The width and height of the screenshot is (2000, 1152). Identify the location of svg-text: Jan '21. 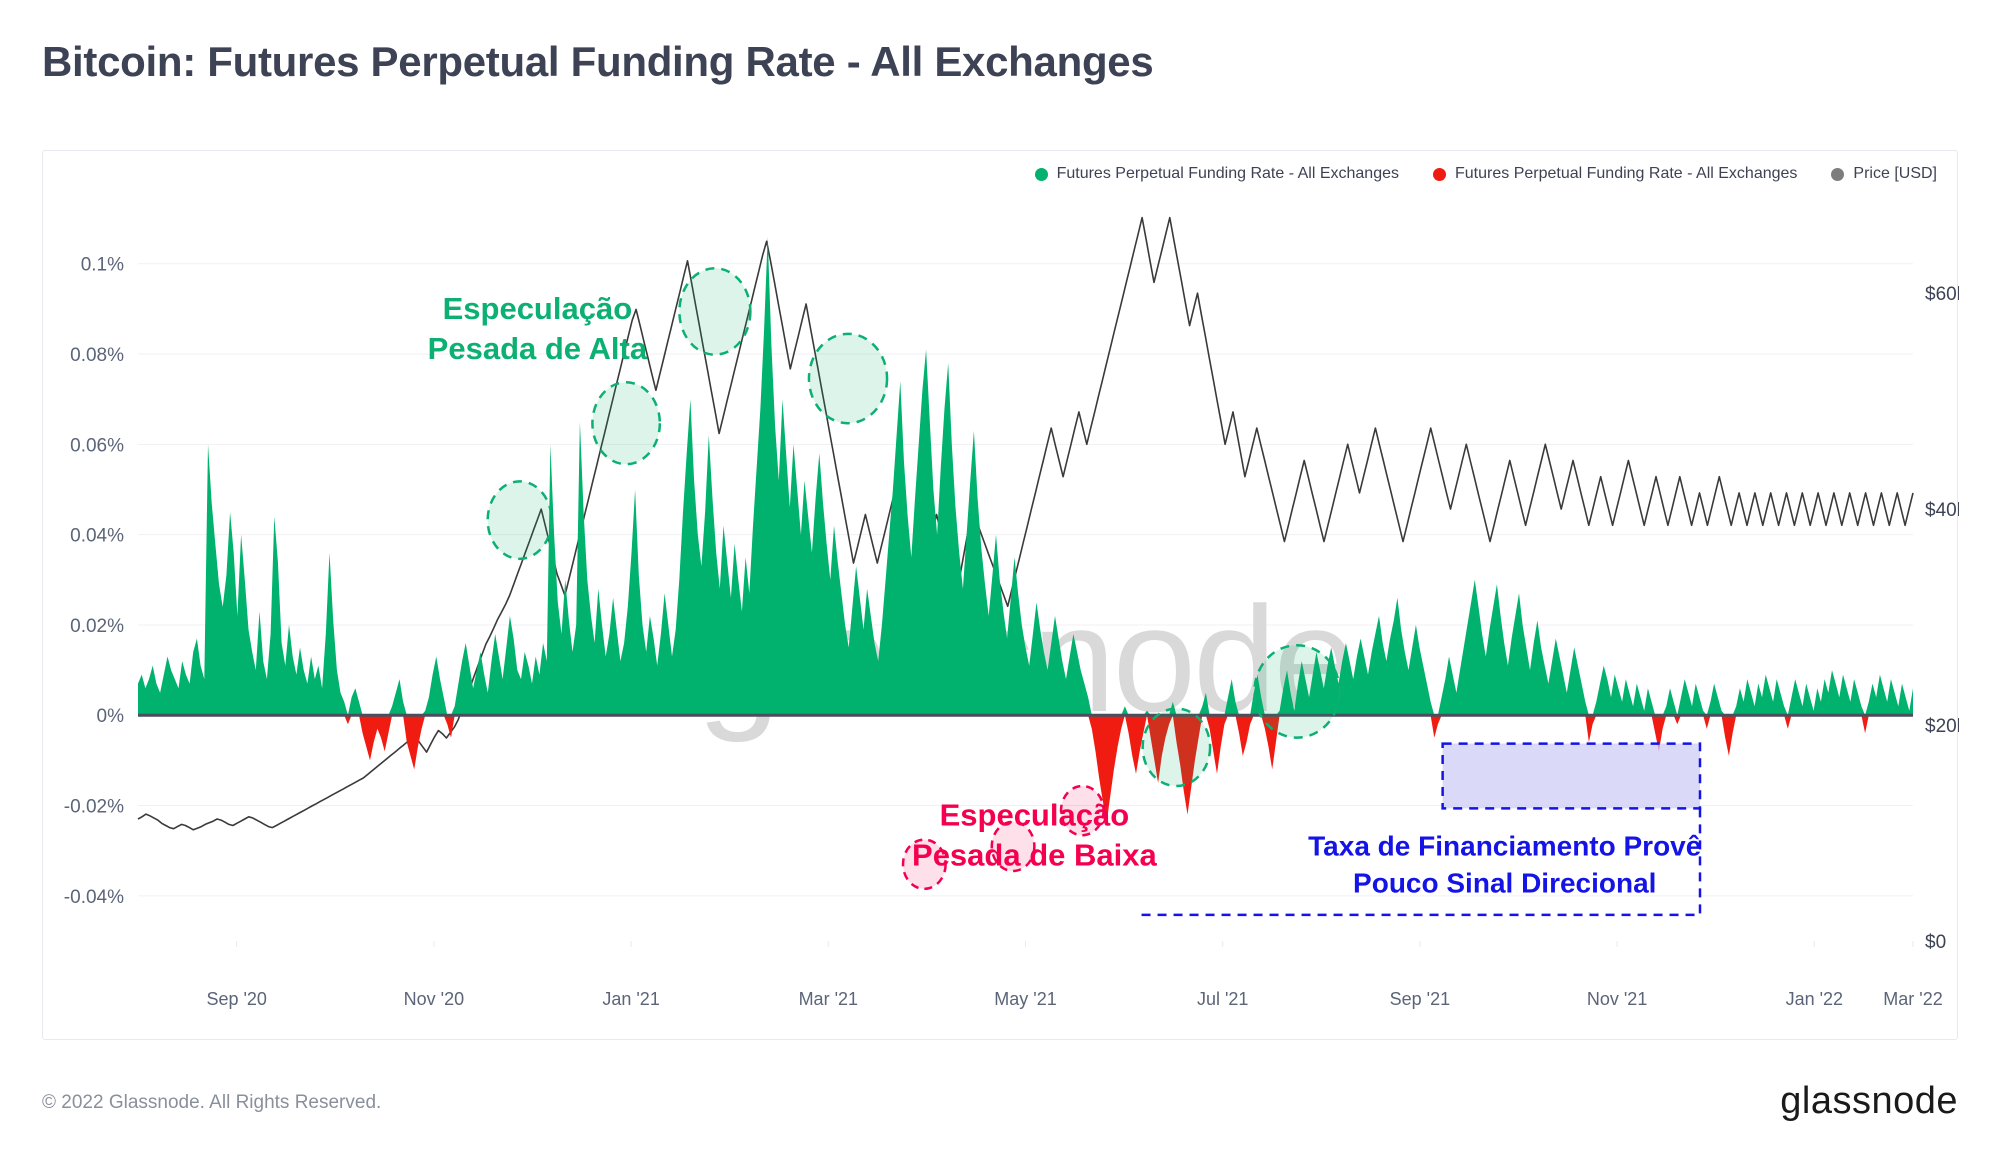
(630, 999).